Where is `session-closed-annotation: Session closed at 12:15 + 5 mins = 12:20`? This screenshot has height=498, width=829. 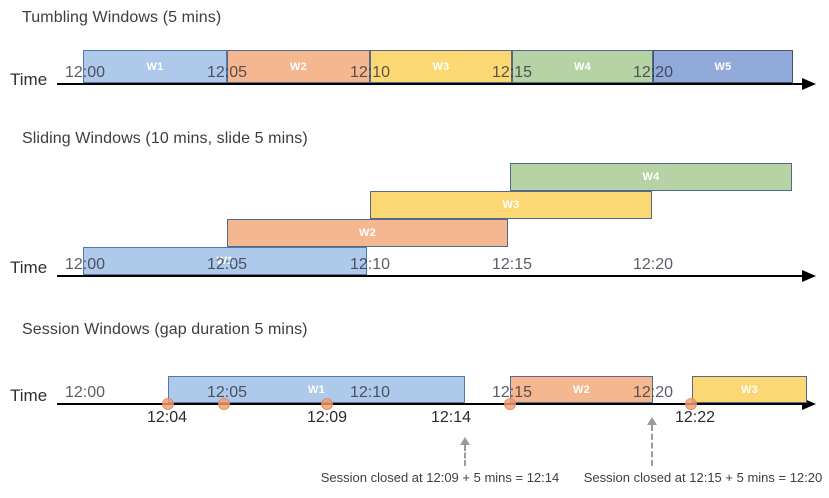
session-closed-annotation: Session closed at 12:15 + 5 mins = 12:20 is located at coordinates (703, 477).